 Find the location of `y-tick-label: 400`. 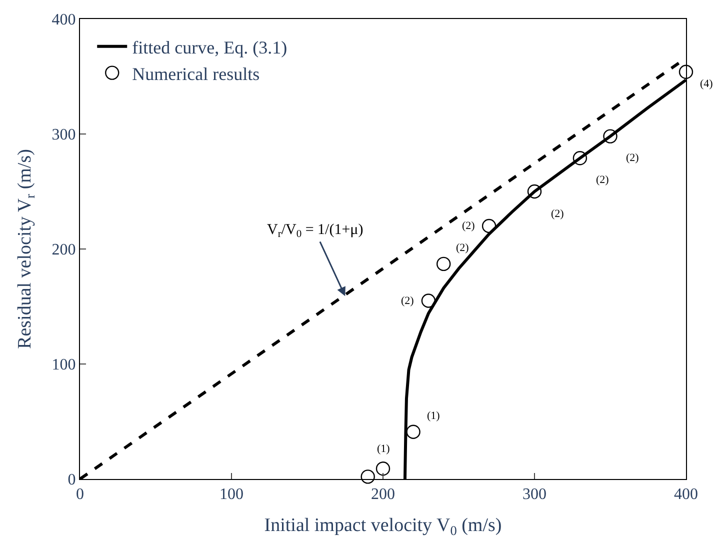

y-tick-label: 400 is located at coordinates (64, 20).